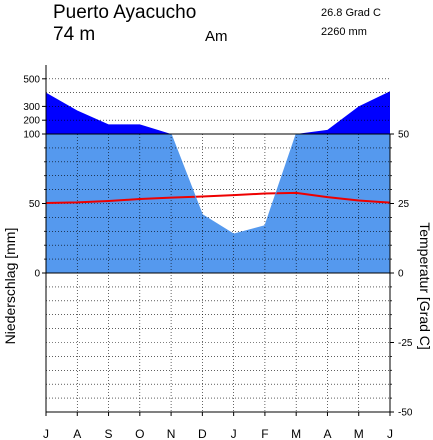 This screenshot has width=433, height=440. Describe the element at coordinates (31, 107) in the screenshot. I see `y-tick-label-left: 300` at that location.